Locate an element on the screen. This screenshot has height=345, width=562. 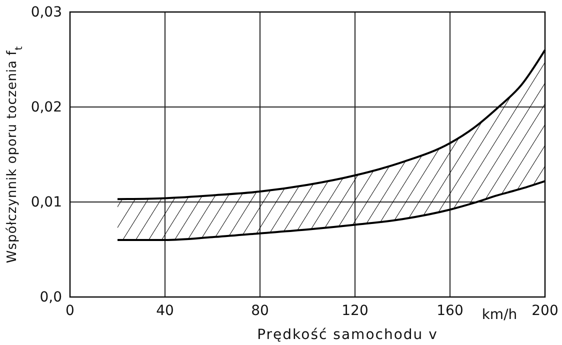
y-tick-label: 0,0 is located at coordinates (51, 297).